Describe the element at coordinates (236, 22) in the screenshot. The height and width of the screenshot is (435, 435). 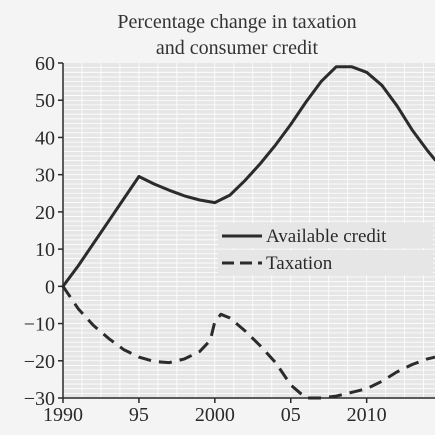
I see `chart-title: Percentage change in taxation` at that location.